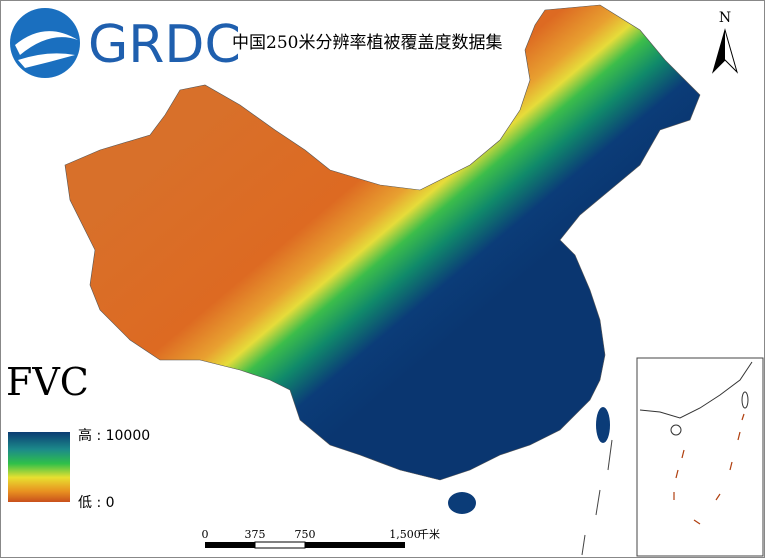  What do you see at coordinates (725, 42) in the screenshot?
I see `north-arrow: N` at bounding box center [725, 42].